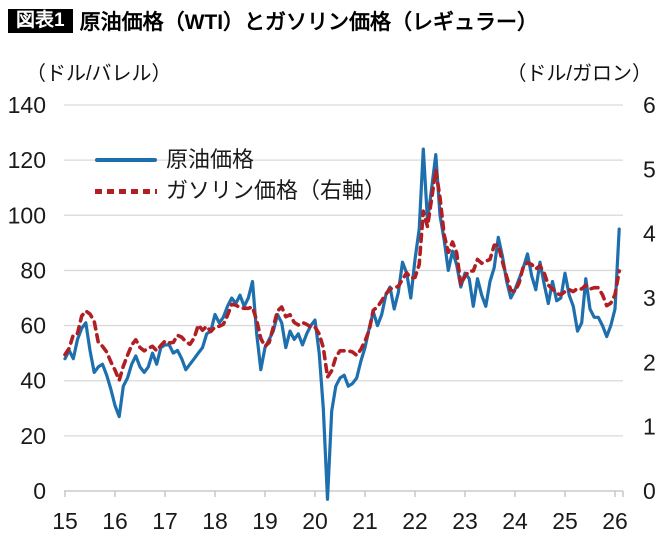  I want to click on x-axis-tick-label: 22, so click(415, 521).